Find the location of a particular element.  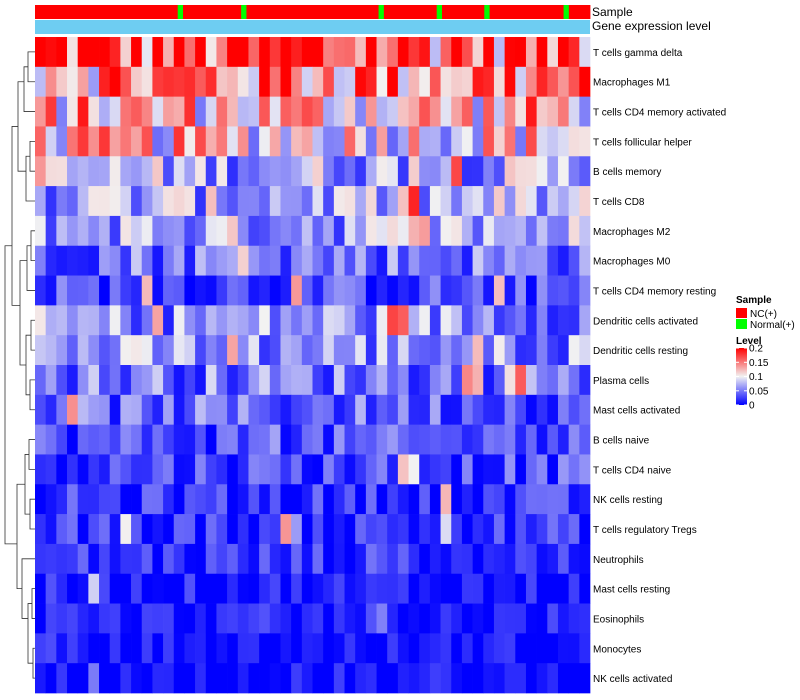

row-label: T cells CD4 memory activated is located at coordinates (659, 113).